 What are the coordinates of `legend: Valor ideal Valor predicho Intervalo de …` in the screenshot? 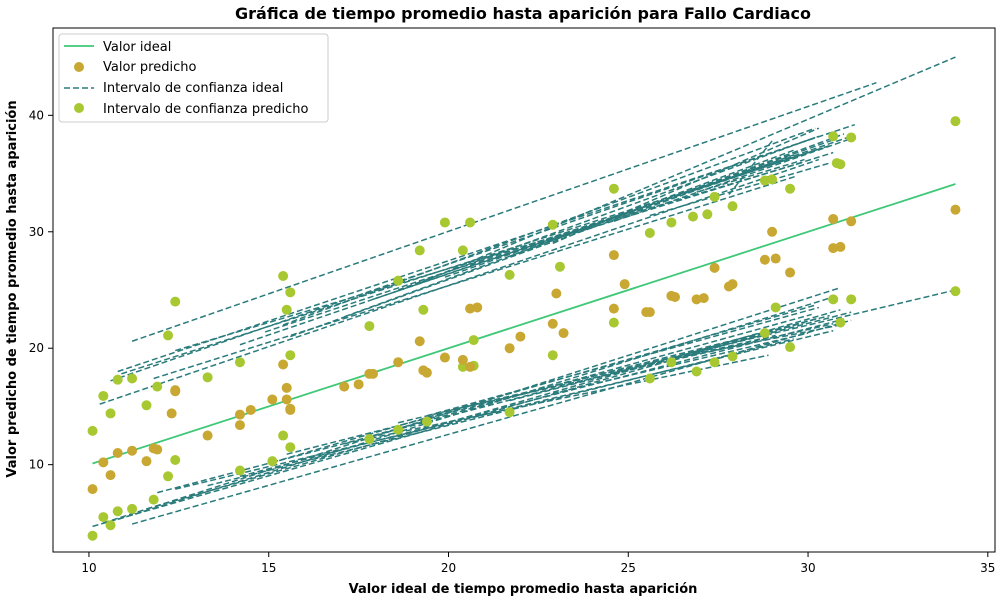 It's located at (193, 78).